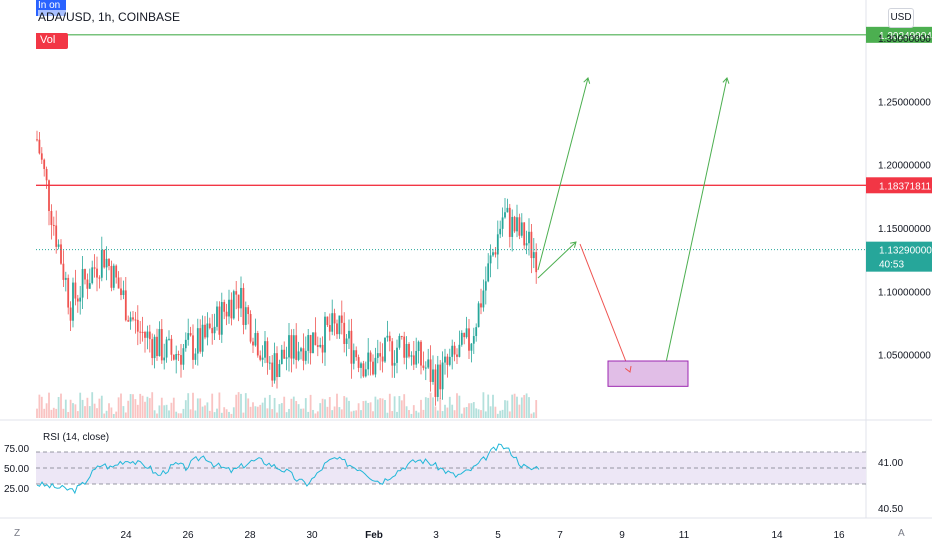  I want to click on time-tick-label: 7, so click(560, 535).